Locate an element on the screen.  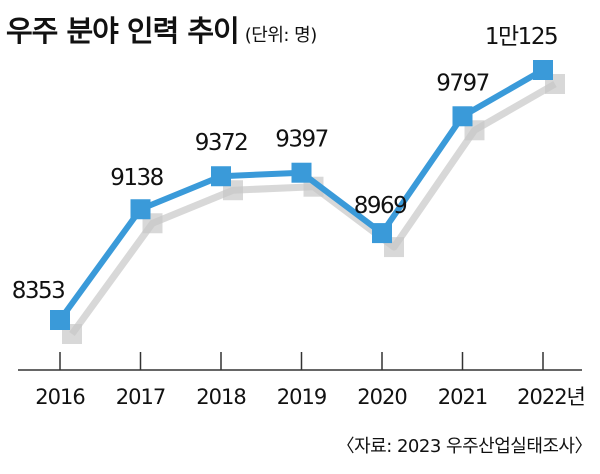
x-tick-label-2: 2018 is located at coordinates (220, 397).